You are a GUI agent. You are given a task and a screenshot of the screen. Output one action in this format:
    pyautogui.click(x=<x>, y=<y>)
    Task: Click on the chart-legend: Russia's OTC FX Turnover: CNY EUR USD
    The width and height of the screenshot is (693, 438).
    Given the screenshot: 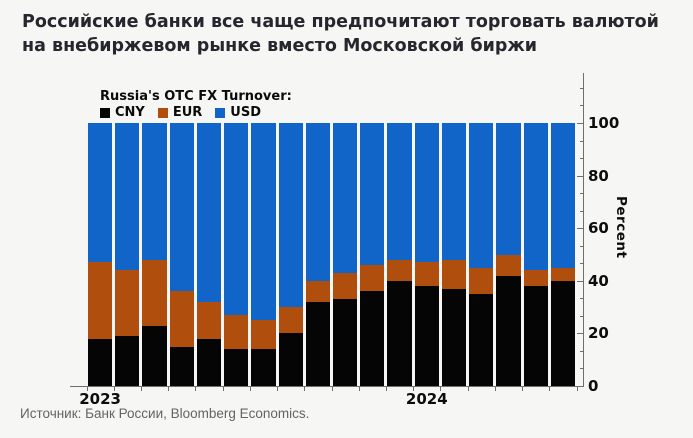 What is the action you would take?
    pyautogui.click(x=196, y=104)
    